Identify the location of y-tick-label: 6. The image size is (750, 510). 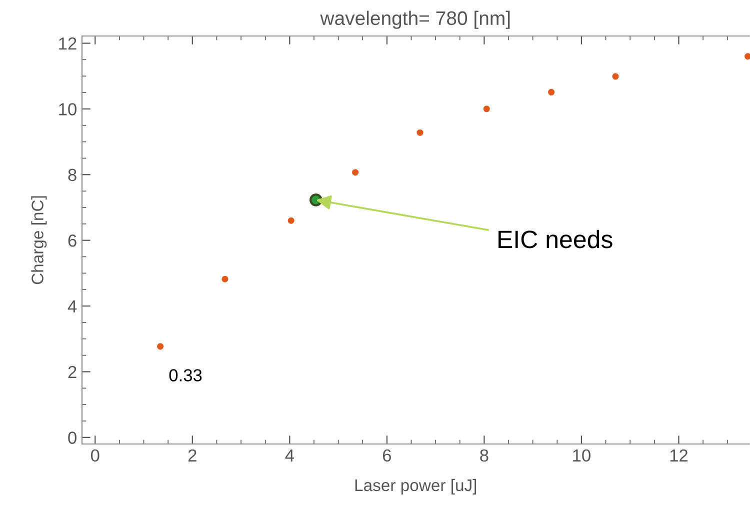
(72, 240).